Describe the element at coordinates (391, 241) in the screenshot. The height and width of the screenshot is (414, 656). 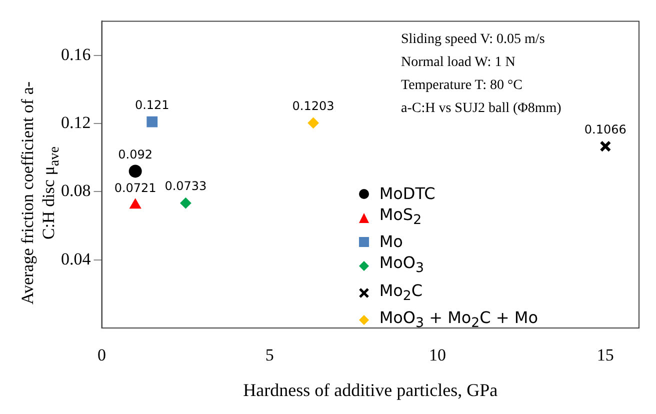
I see `legend-label: Mo` at that location.